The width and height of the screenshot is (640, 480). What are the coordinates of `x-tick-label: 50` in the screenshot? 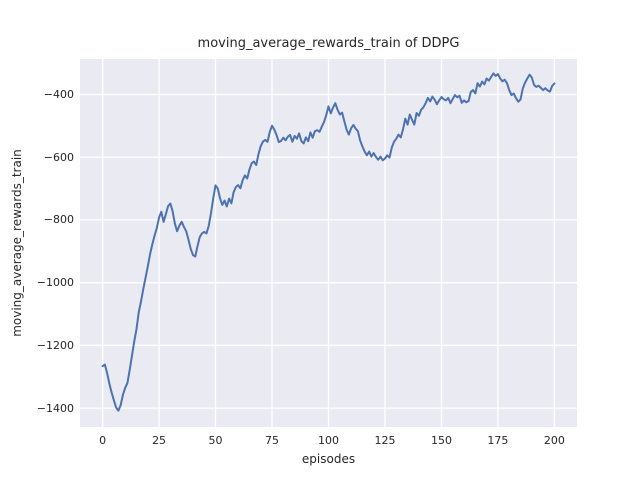 It's located at (215, 440).